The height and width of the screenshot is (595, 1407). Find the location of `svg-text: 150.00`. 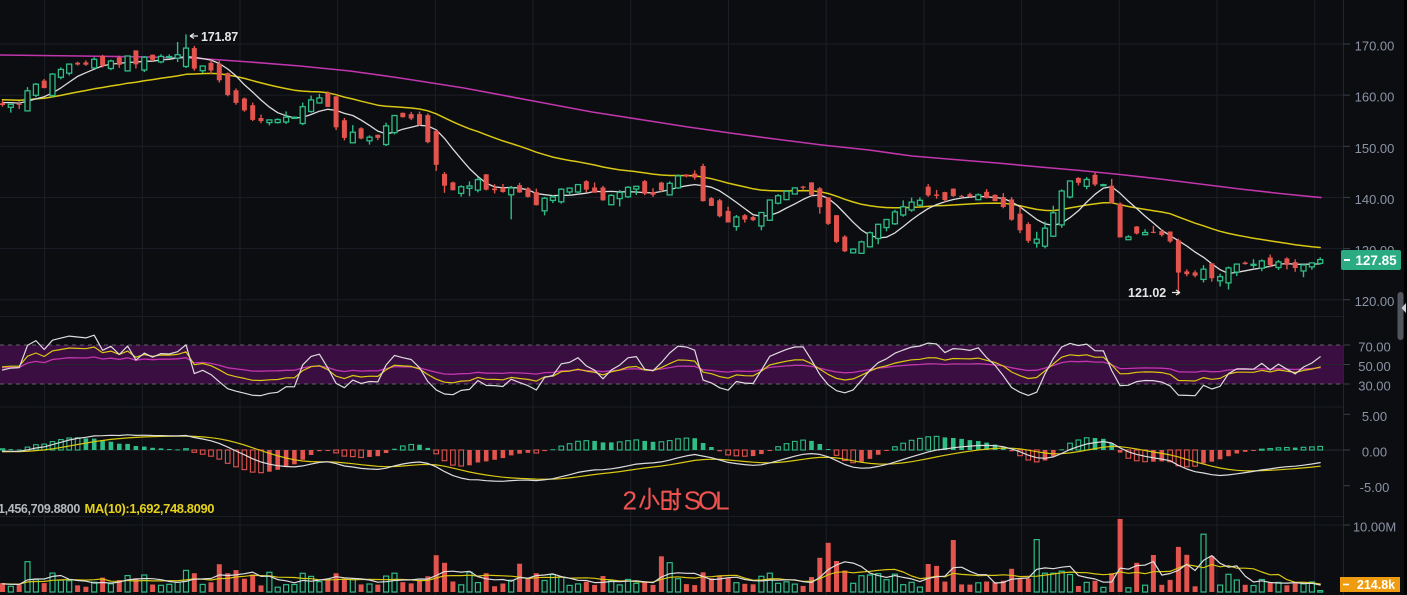

svg-text: 150.00 is located at coordinates (1375, 148).